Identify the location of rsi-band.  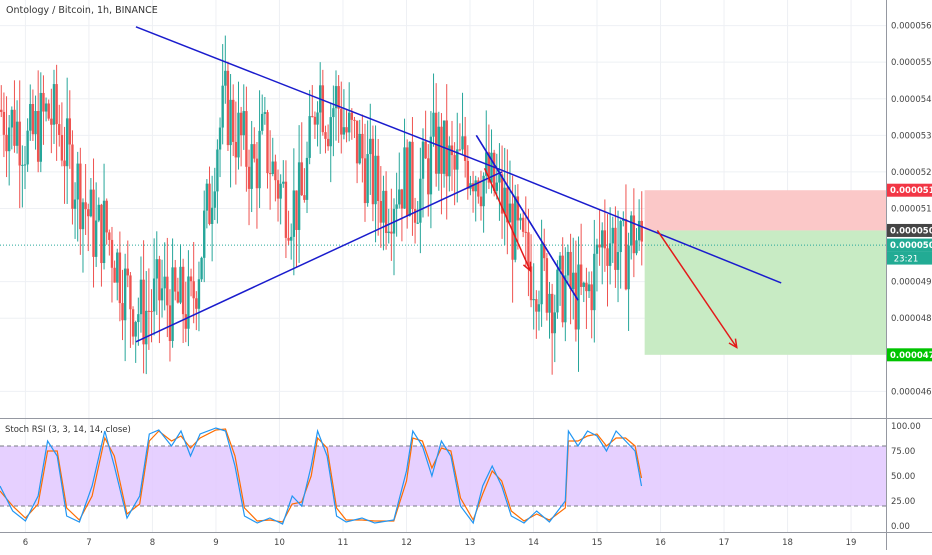
(443, 476).